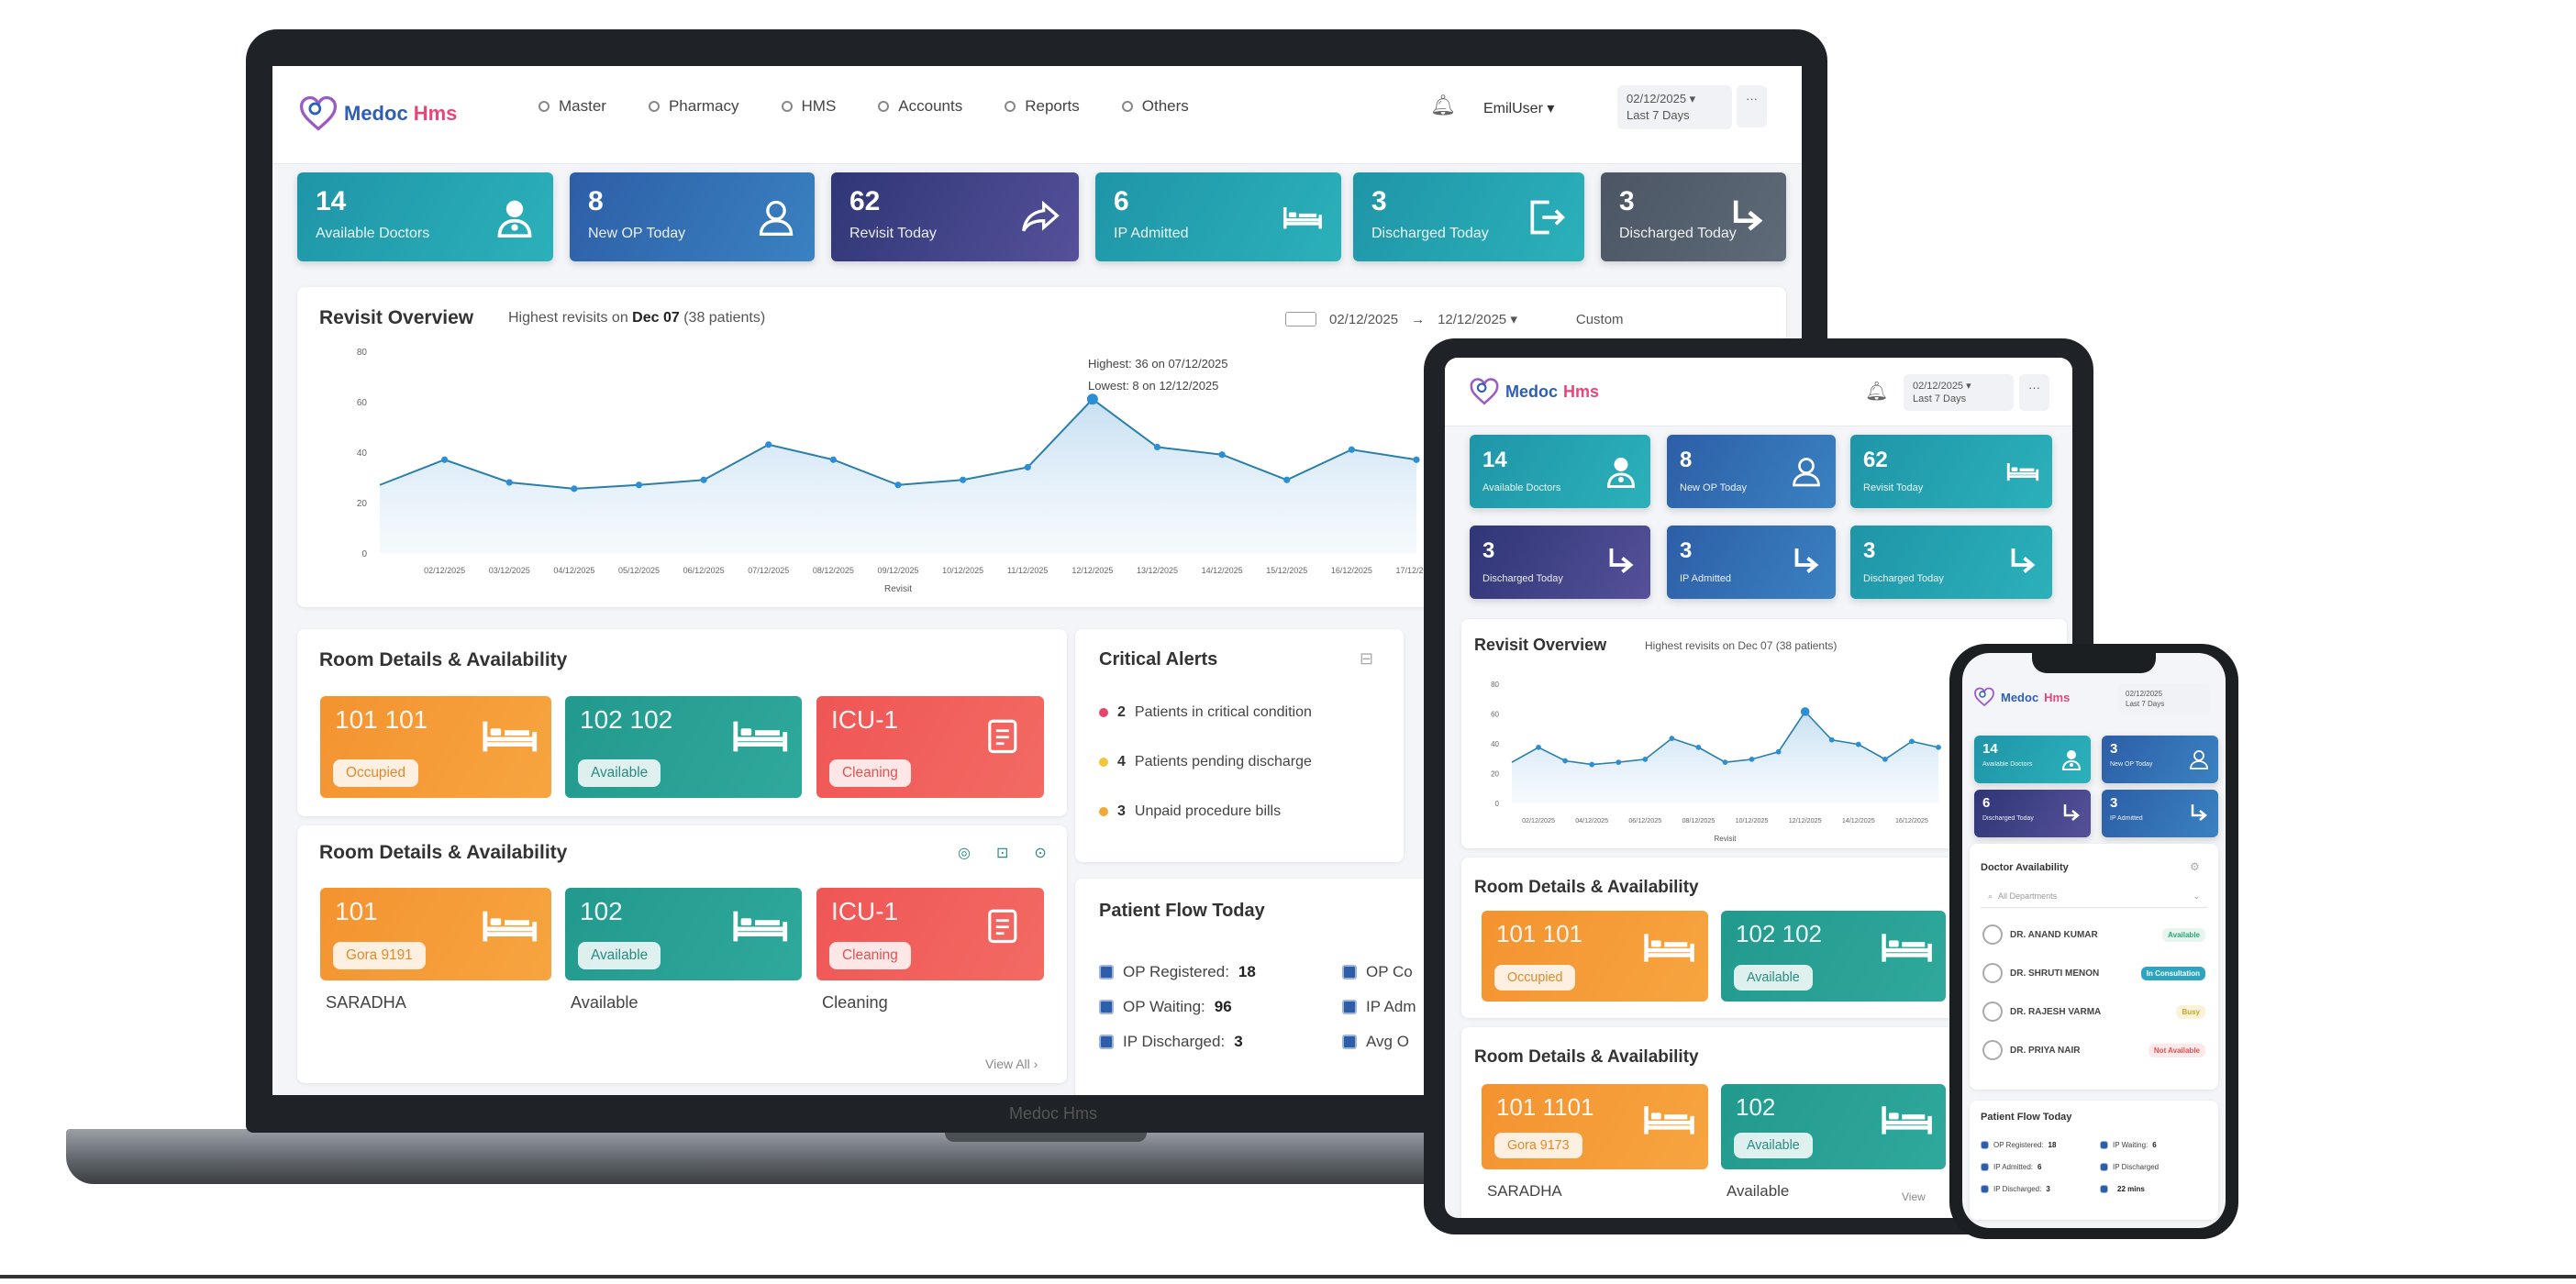 The width and height of the screenshot is (2576, 1284). Describe the element at coordinates (1190, 811) in the screenshot. I see `alert-item: 3 Unpaid procedure bills` at that location.